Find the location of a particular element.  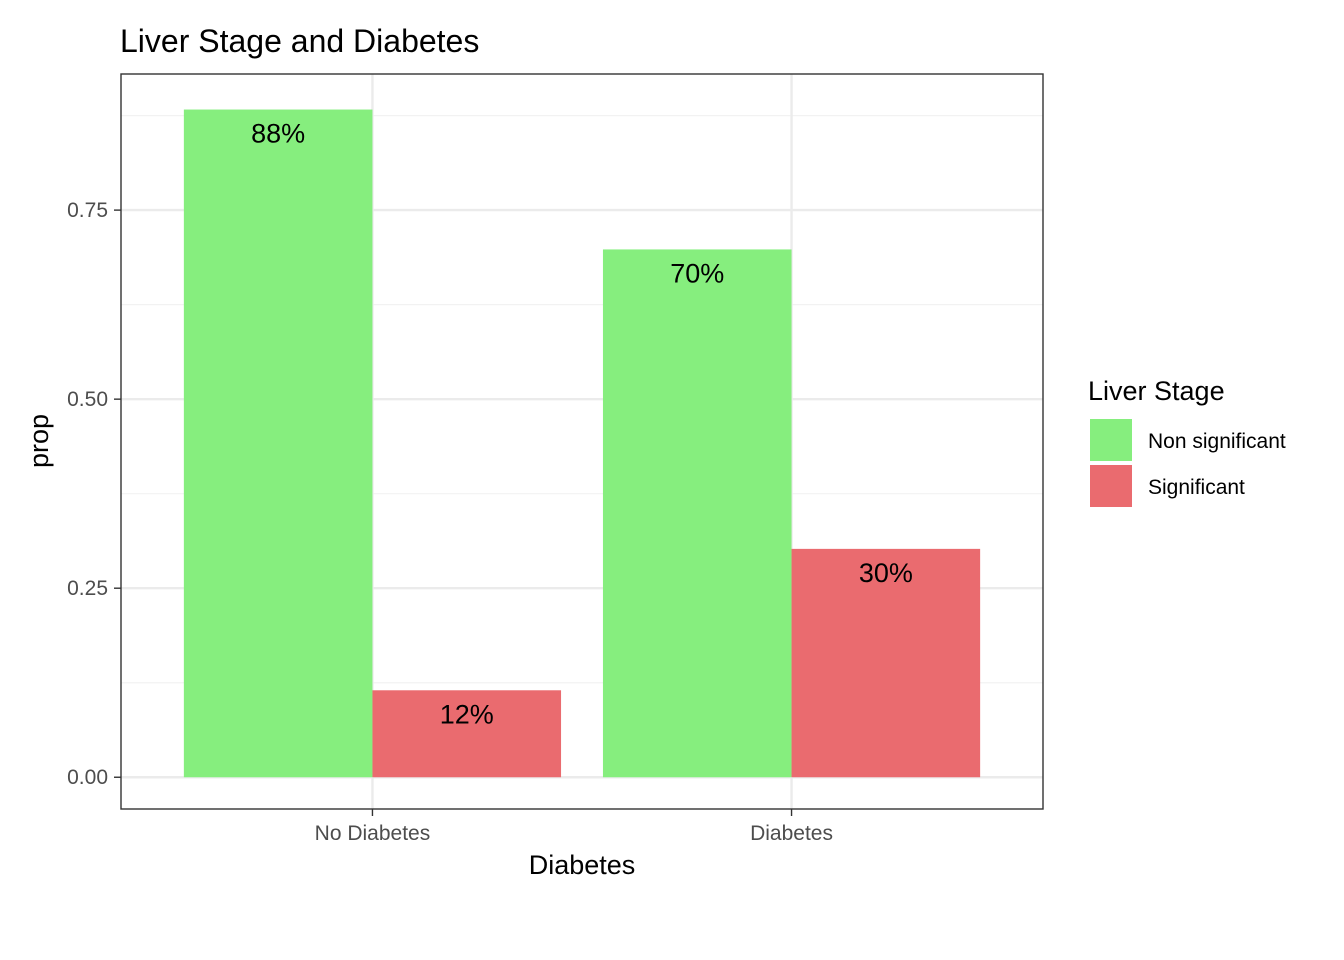

x-tick-label: Diabetes is located at coordinates (791, 833).